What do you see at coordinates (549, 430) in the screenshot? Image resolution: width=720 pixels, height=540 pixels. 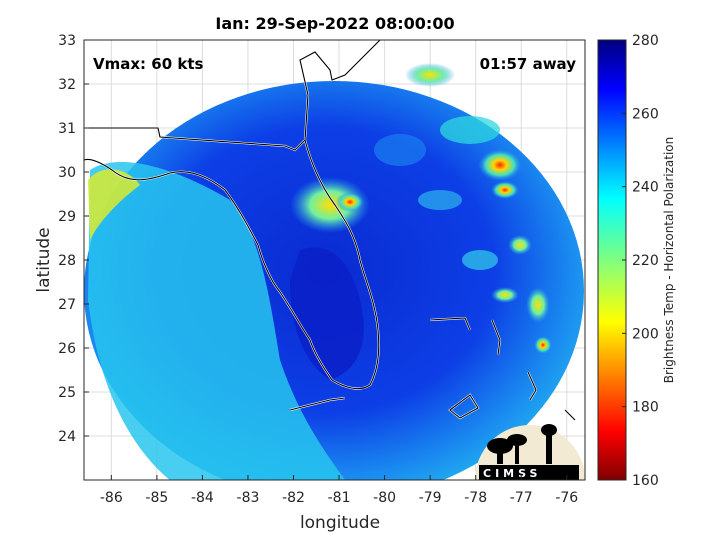 I see `logo-tower-top` at bounding box center [549, 430].